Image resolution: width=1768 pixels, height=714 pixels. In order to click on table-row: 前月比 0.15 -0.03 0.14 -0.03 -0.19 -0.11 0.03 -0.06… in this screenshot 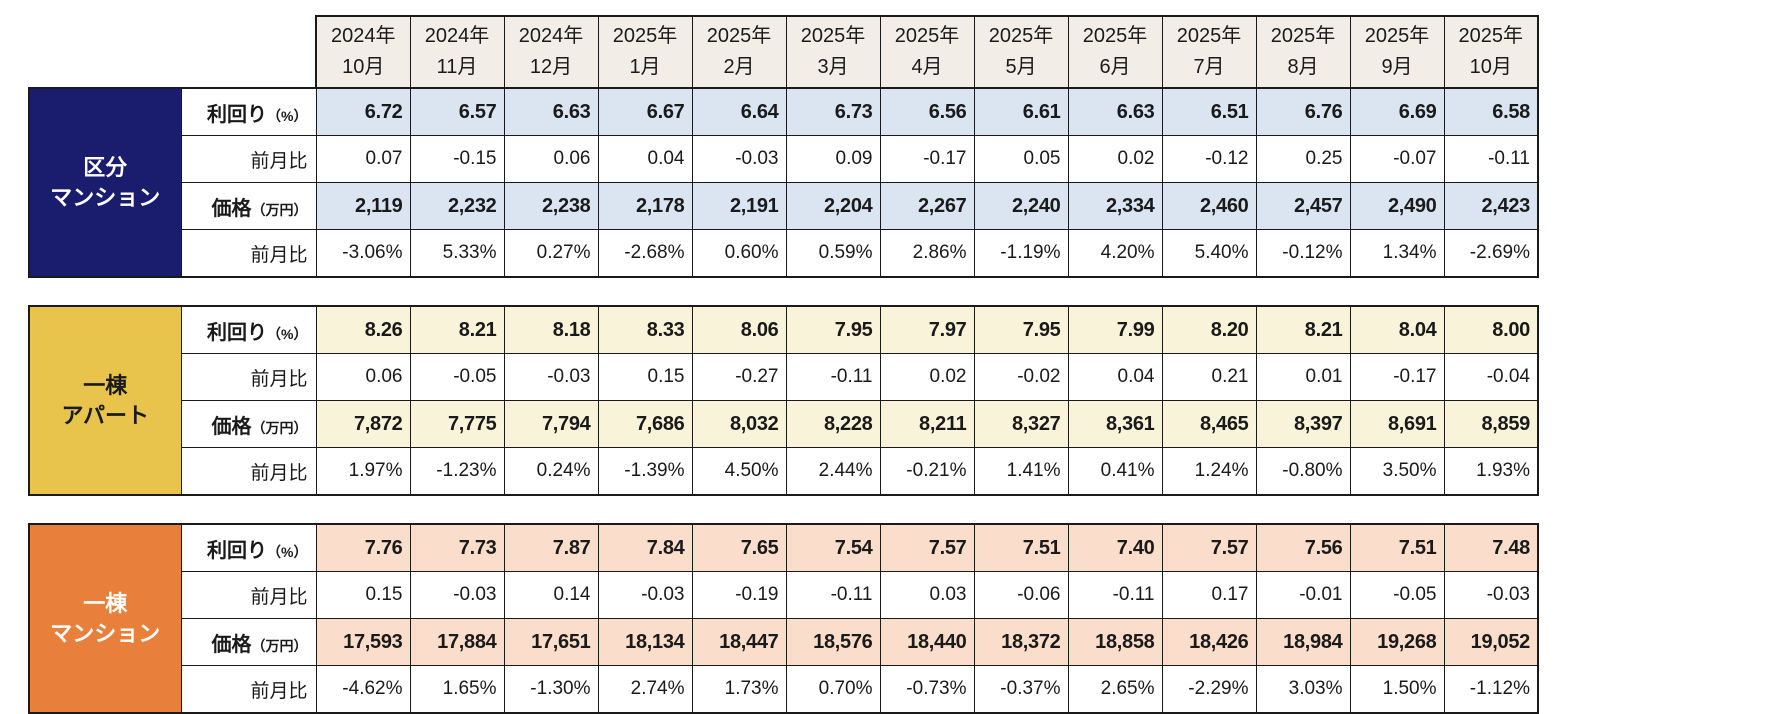, I will do `click(784, 595)`.